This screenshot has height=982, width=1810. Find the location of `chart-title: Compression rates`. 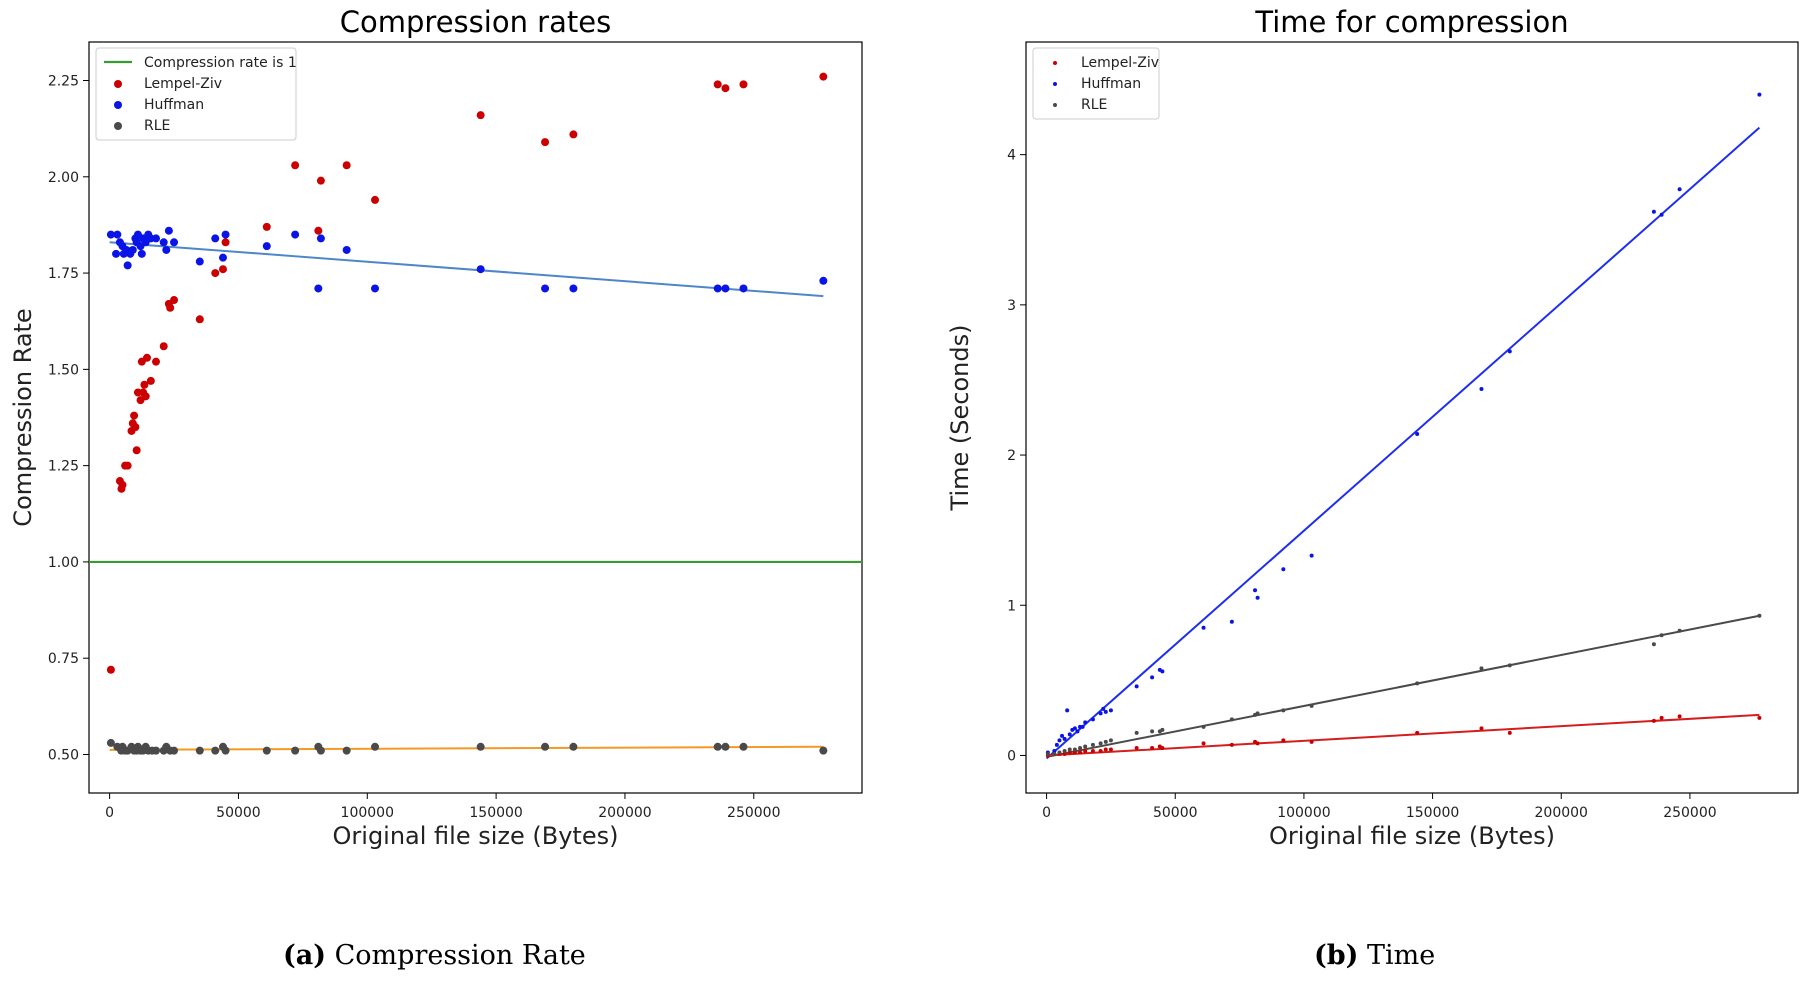

chart-title: Compression rates is located at coordinates (475, 22).